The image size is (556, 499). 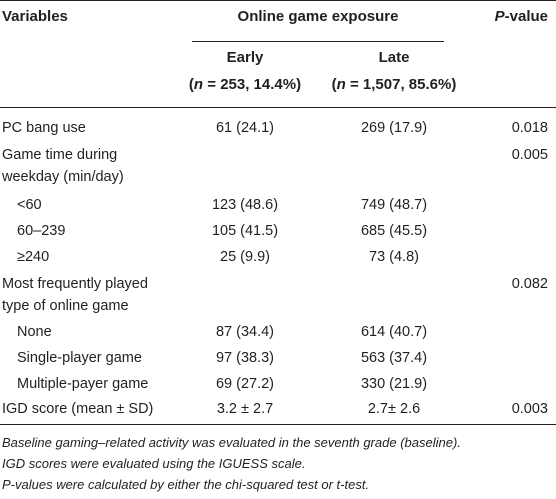 I want to click on row-label: Game time during, so click(x=60, y=155).